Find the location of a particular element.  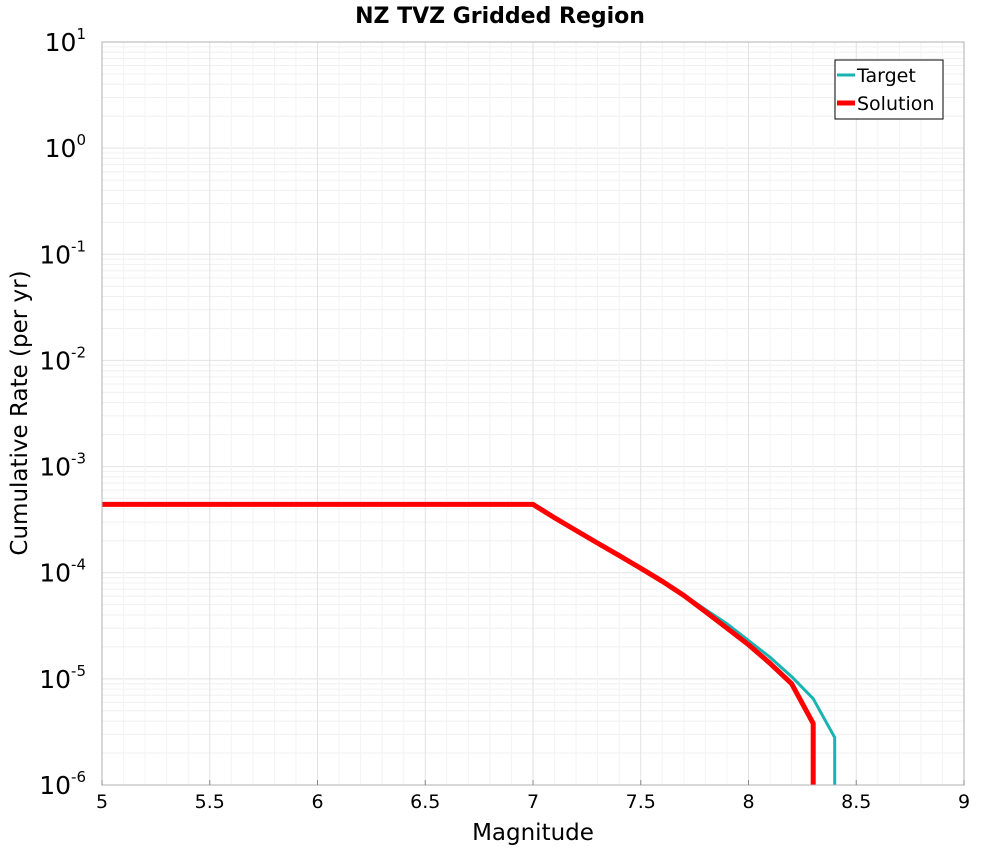

x-tick-label: 7.5 is located at coordinates (641, 802).